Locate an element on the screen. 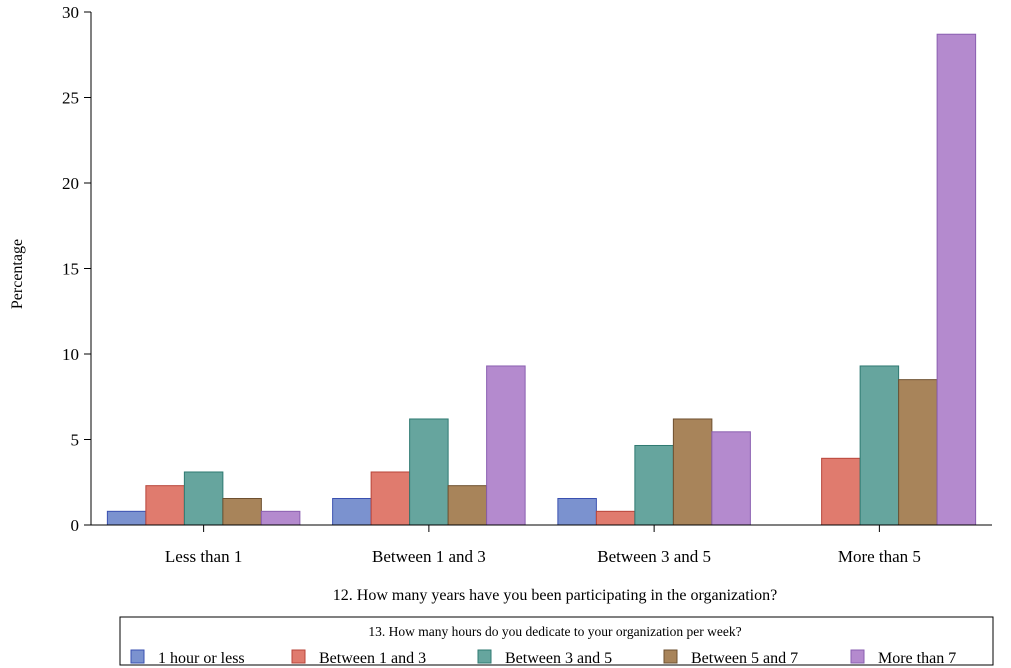  y-tick-label: 30 is located at coordinates (70, 12).